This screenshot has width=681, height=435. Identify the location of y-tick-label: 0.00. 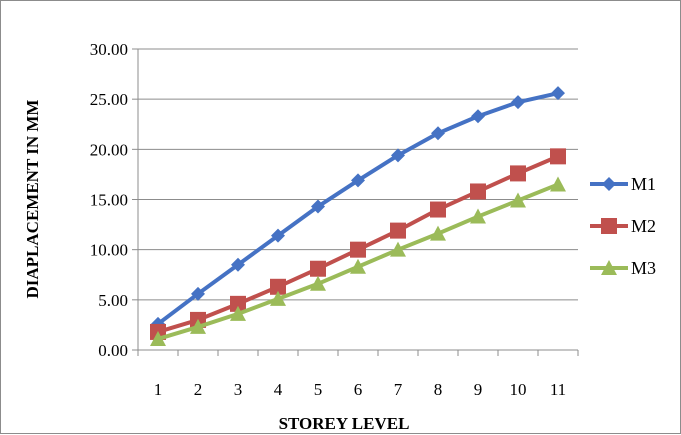
(113, 350).